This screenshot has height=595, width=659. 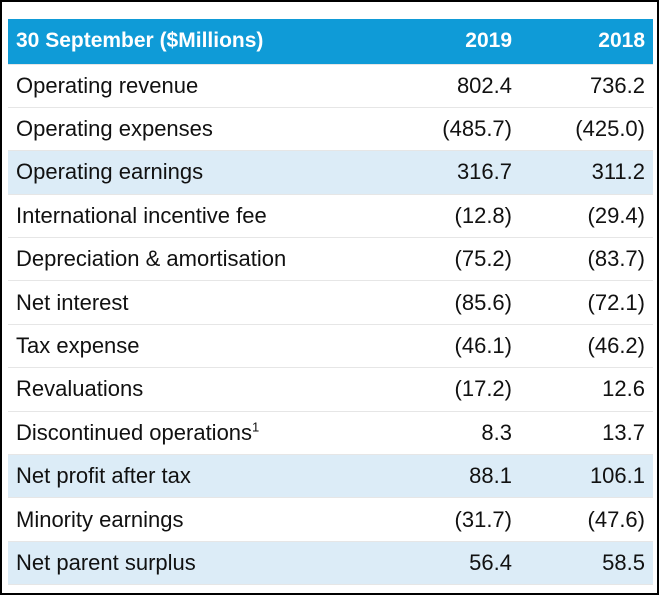 I want to click on value-2019: (17.2), so click(x=483, y=389).